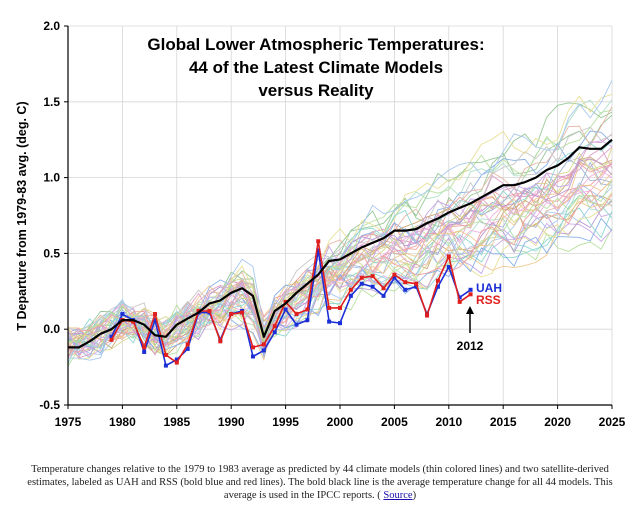  I want to click on y-tick-label: 1.0, so click(51, 178).